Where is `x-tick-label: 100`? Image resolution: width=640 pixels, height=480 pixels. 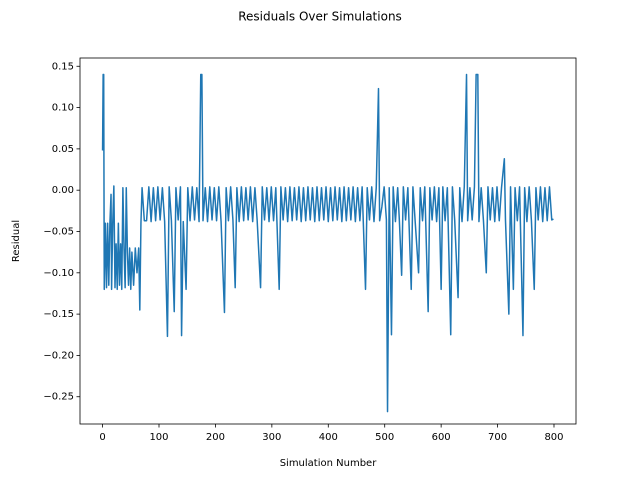 x-tick-label: 100 is located at coordinates (158, 437).